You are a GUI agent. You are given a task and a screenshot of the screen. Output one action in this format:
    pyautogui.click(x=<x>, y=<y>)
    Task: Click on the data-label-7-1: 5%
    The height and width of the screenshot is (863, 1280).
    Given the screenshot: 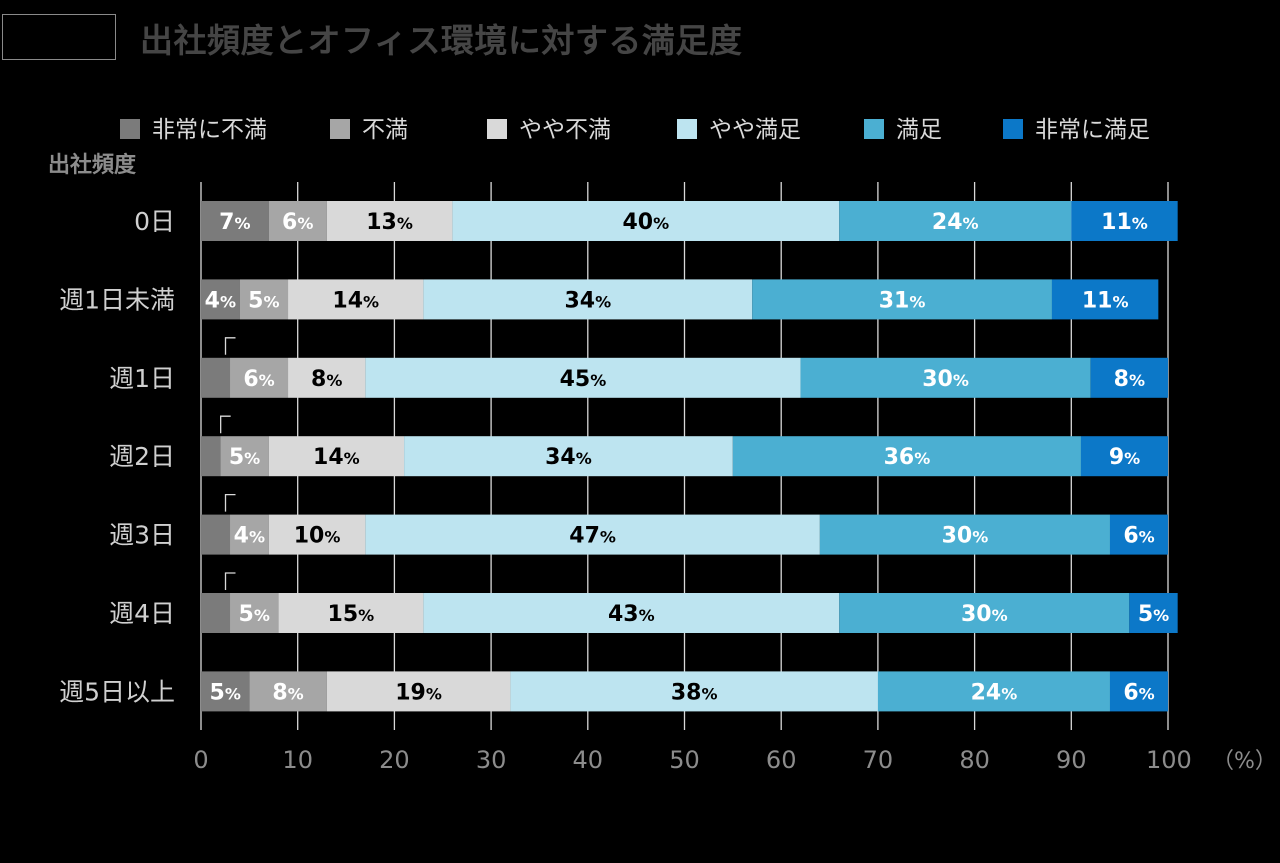 What is the action you would take?
    pyautogui.click(x=225, y=692)
    